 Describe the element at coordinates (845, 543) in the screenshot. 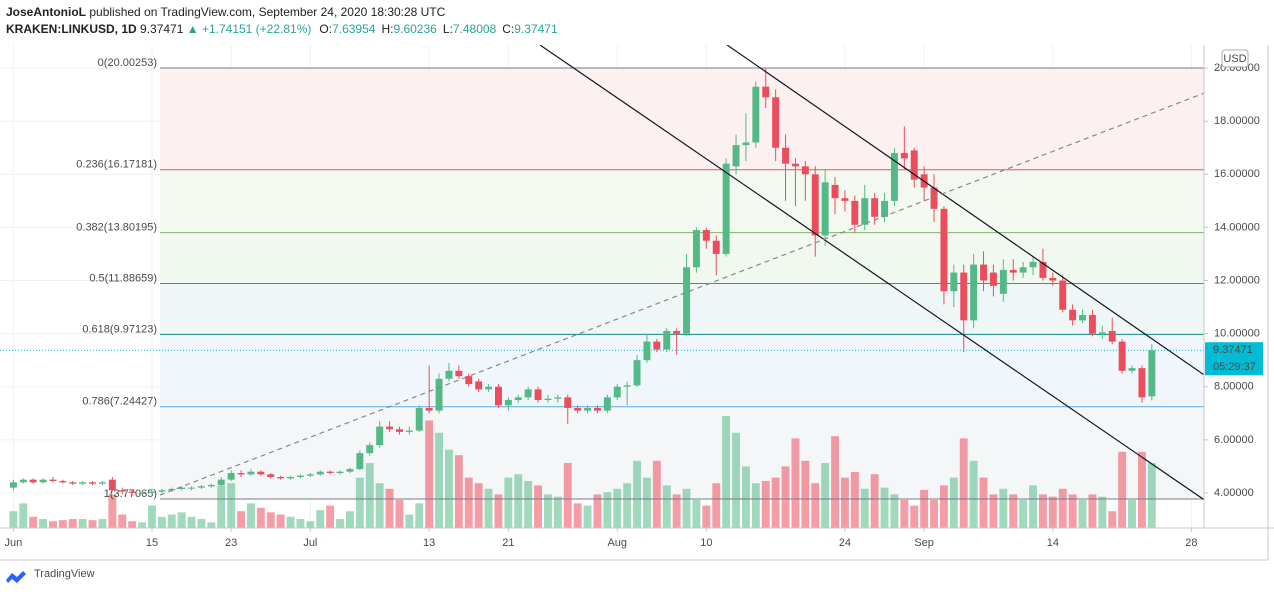

I see `x-tick-label: 24` at that location.